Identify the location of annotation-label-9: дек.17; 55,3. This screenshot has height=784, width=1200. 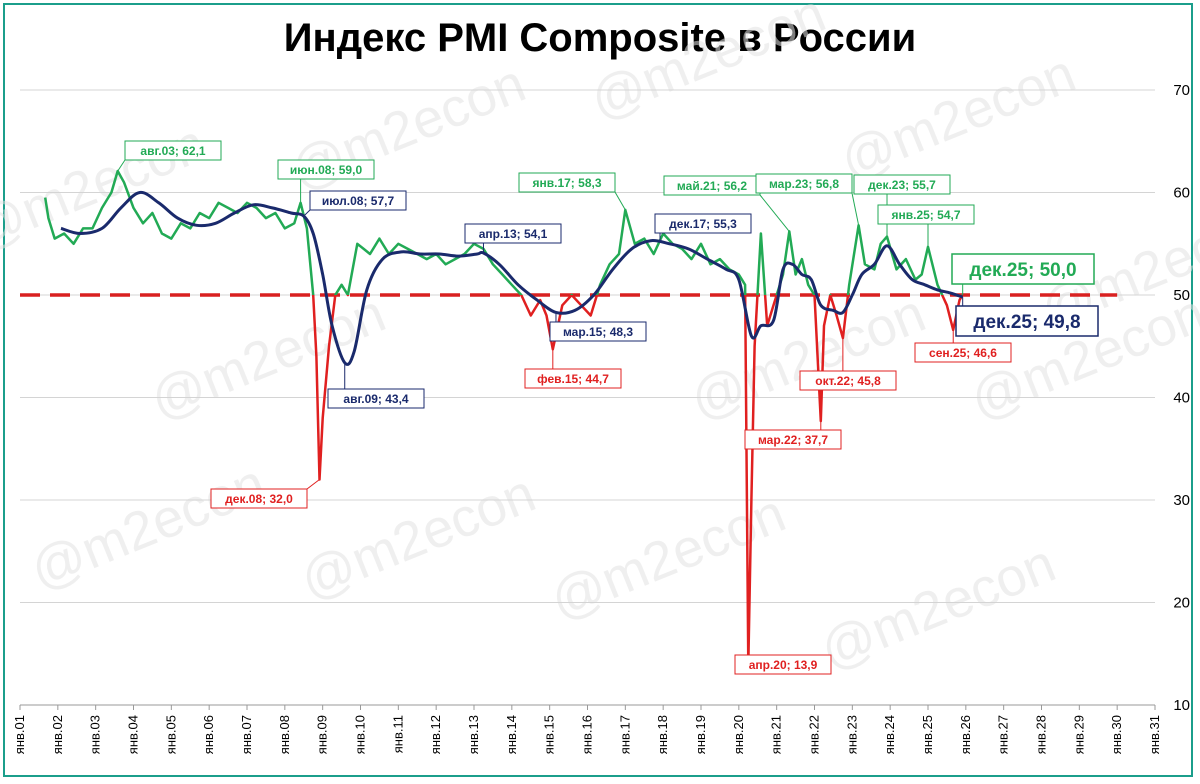
(703, 224).